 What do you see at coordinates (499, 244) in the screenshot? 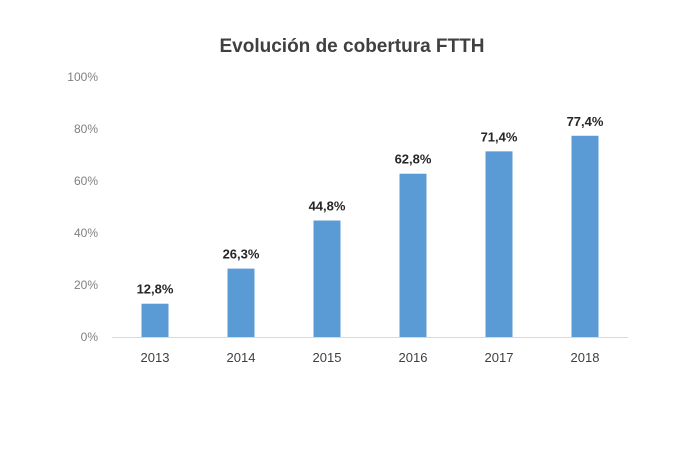
I see `bar-2017` at bounding box center [499, 244].